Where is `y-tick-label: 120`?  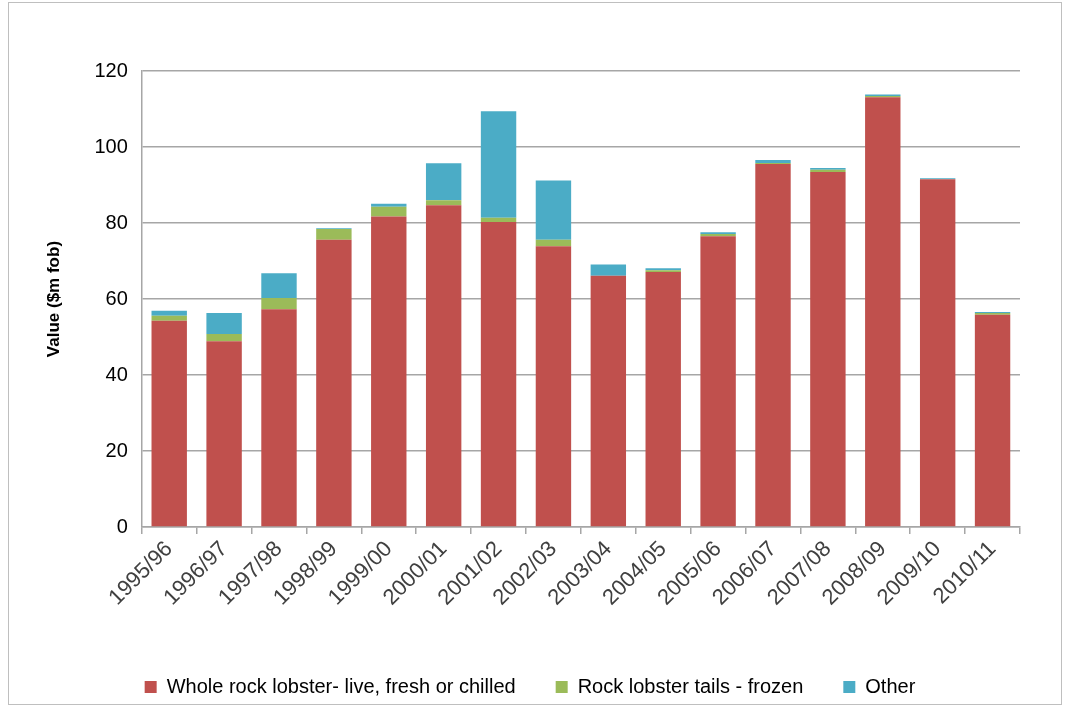 y-tick-label: 120 is located at coordinates (111, 69).